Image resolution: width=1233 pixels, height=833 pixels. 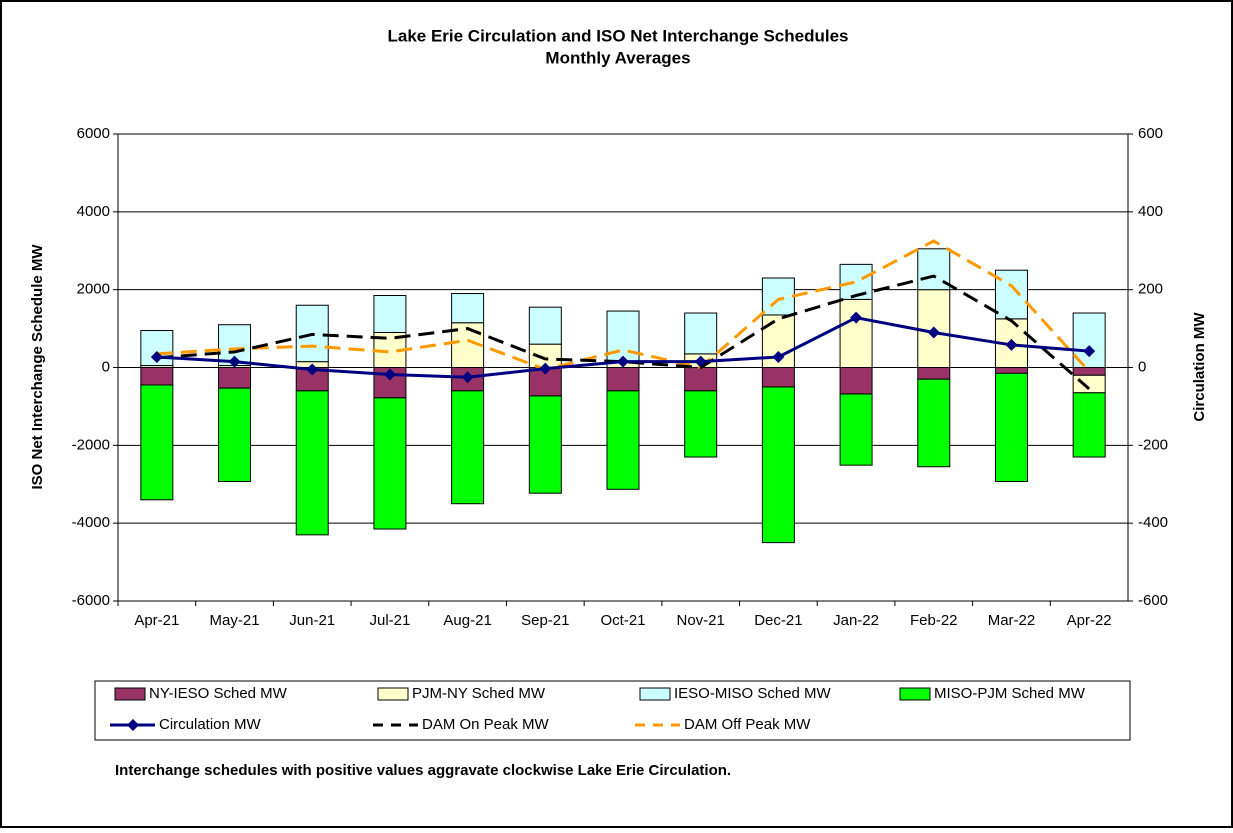 What do you see at coordinates (1153, 444) in the screenshot?
I see `y2-tick-label: -200` at bounding box center [1153, 444].